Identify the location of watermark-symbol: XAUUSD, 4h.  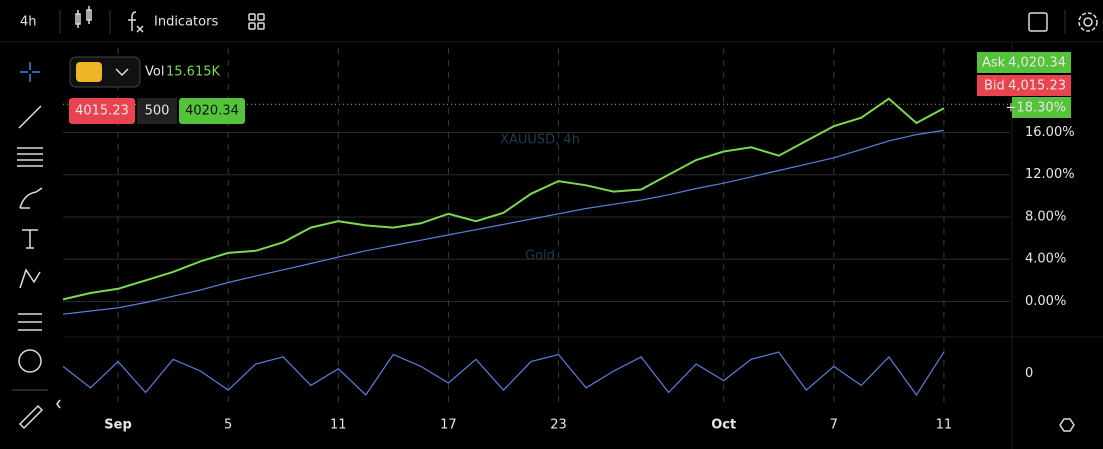
(540, 140).